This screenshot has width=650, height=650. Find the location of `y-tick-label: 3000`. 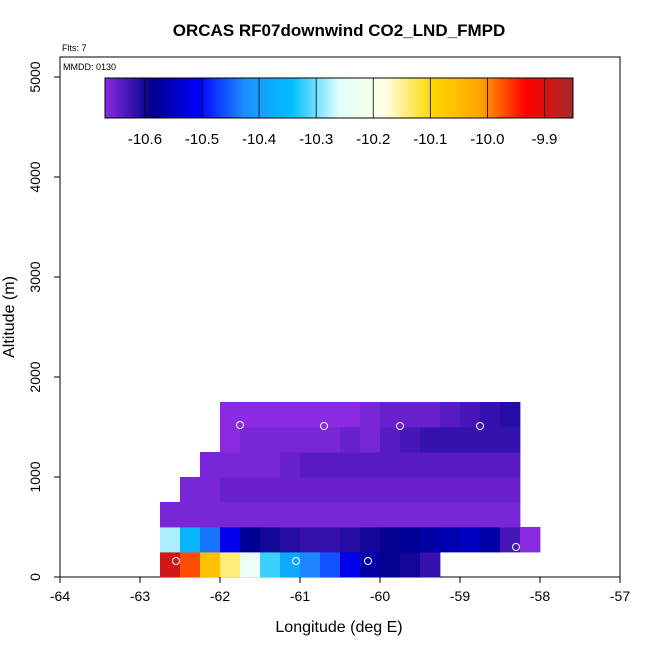

y-tick-label: 3000 is located at coordinates (35, 276).